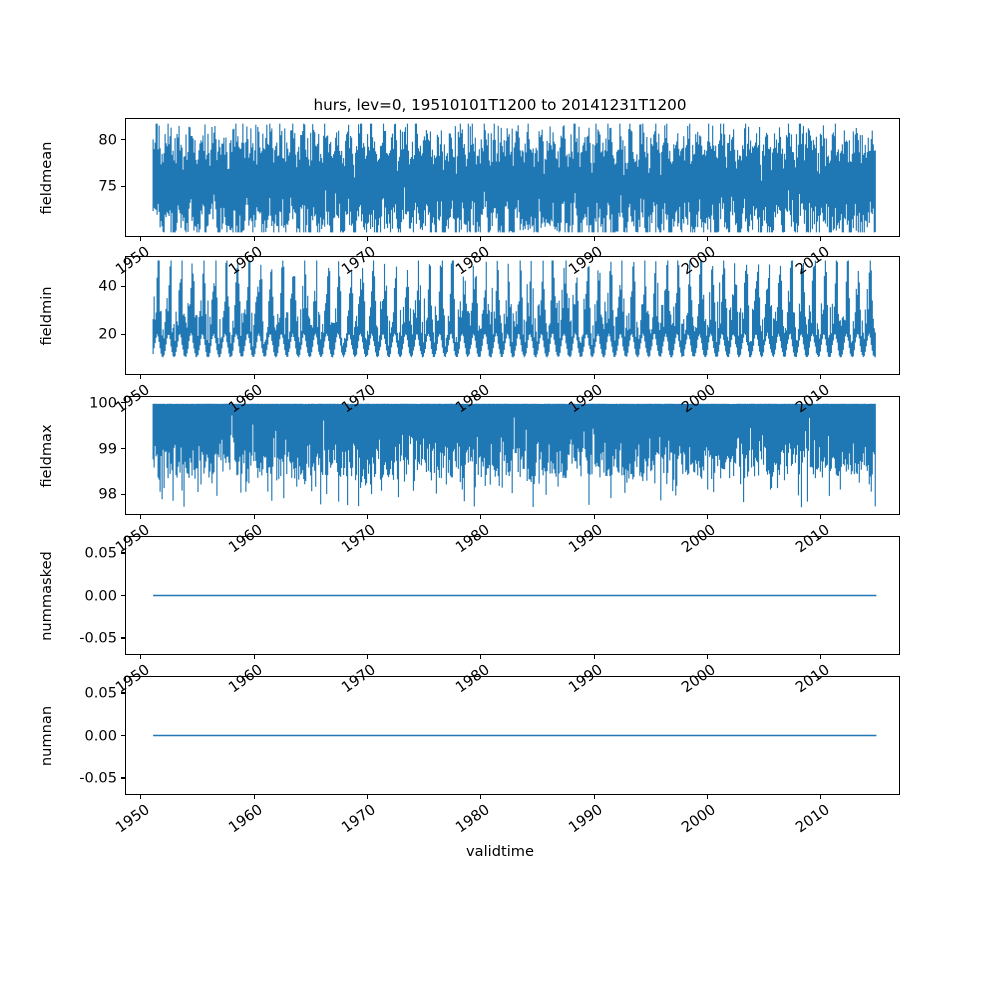  I want to click on y-tick-label-nummasked: -0.05, so click(98, 638).